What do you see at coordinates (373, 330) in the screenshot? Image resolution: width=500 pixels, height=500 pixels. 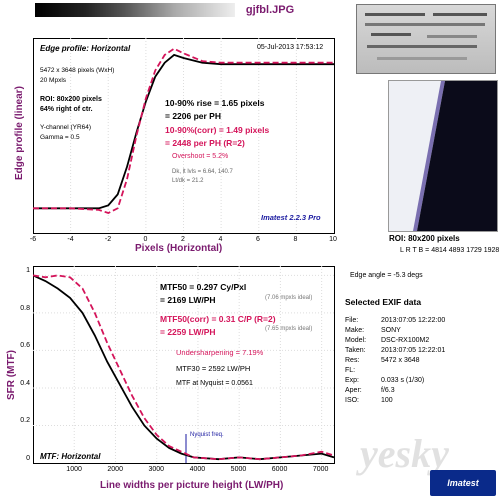 I see `exif-row: Make: SONY` at bounding box center [373, 330].